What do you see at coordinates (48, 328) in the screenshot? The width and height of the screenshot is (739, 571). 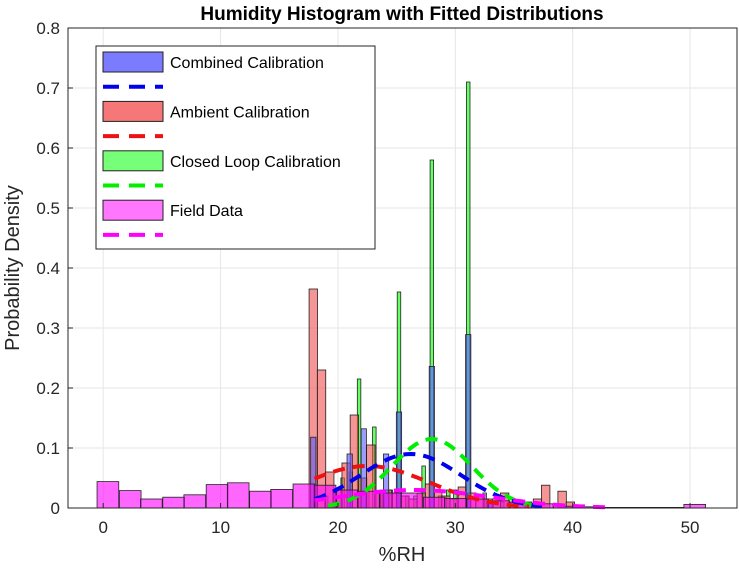 I see `y-tick-label: 0.3` at bounding box center [48, 328].